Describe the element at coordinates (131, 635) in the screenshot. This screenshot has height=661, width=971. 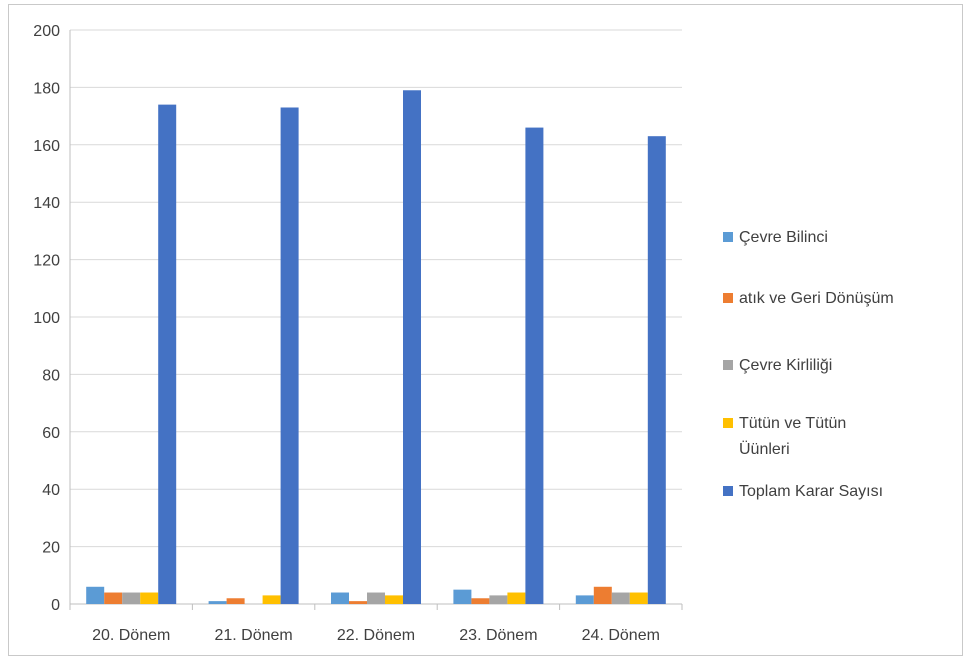
I see `x-tick-label: 20. Dönem` at that location.